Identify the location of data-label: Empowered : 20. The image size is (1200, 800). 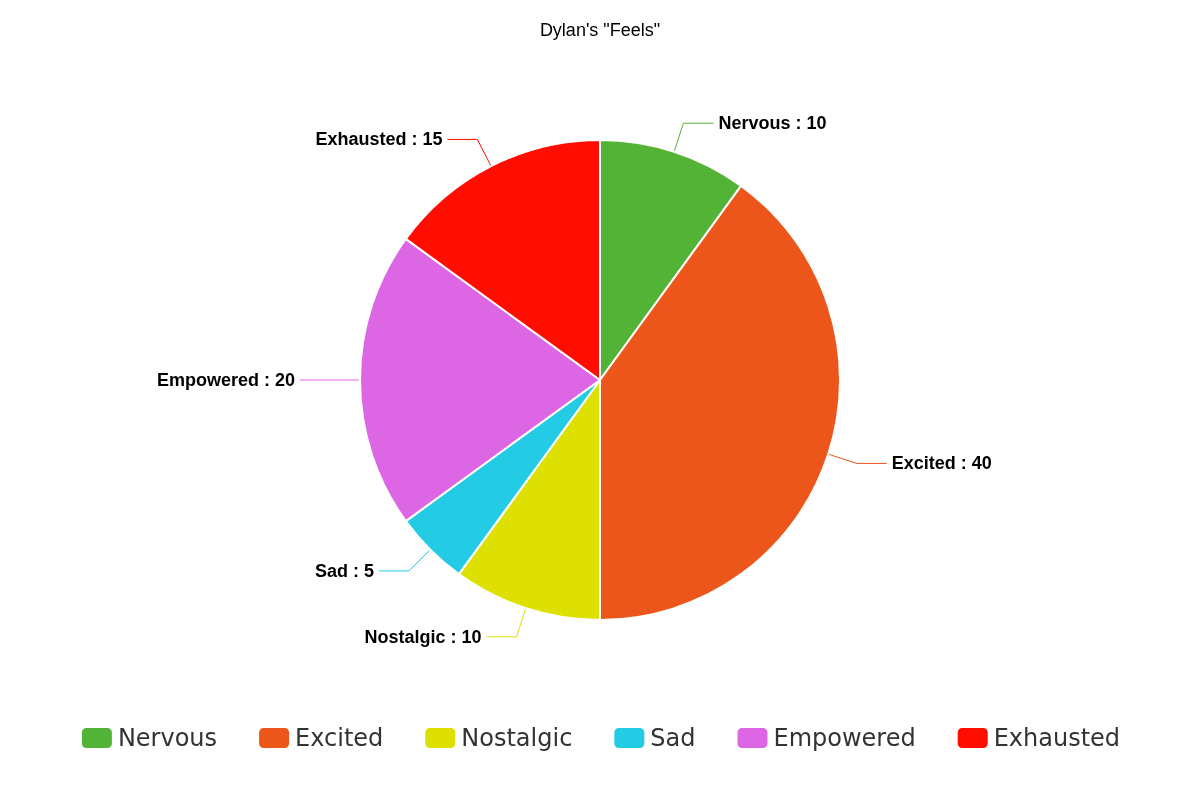
(225, 380).